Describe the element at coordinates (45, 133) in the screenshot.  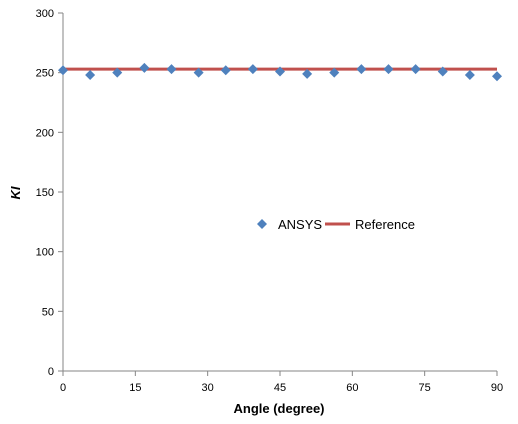
I see `y-tick-label: 200` at that location.